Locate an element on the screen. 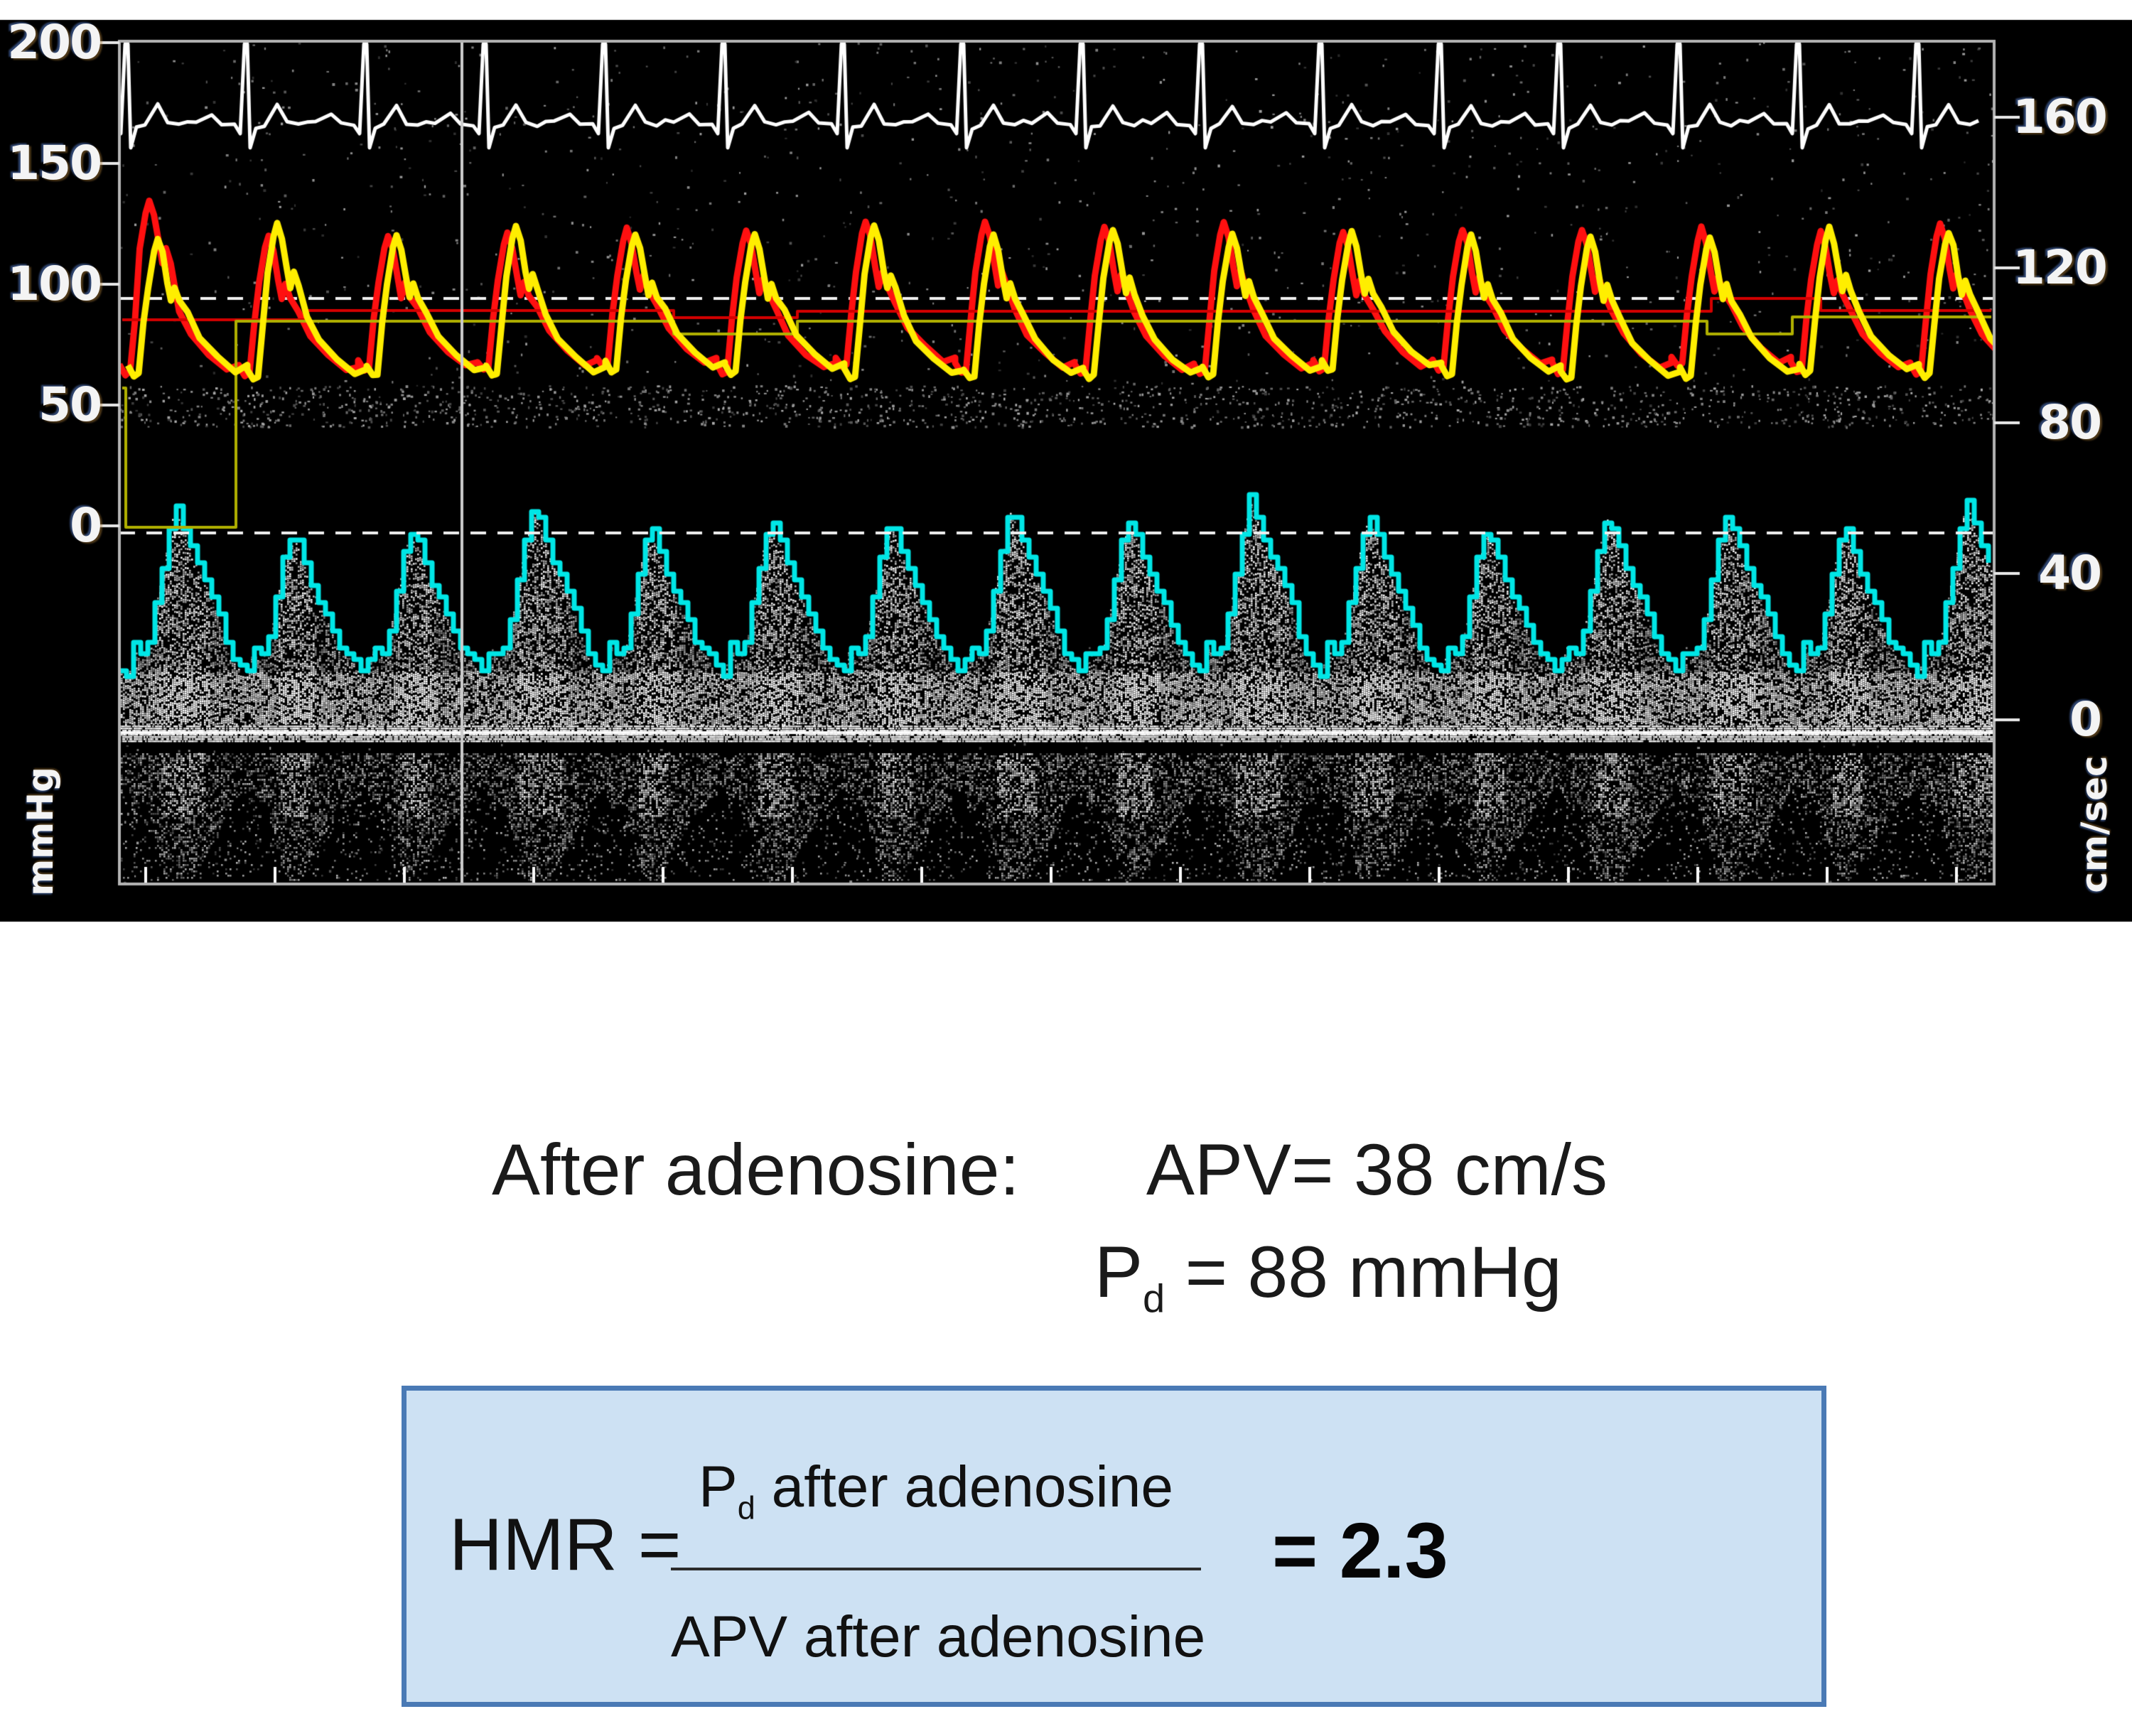 Image resolution: width=2132 pixels, height=1736 pixels. pressure-tick-100: 100 is located at coordinates (54, 284).